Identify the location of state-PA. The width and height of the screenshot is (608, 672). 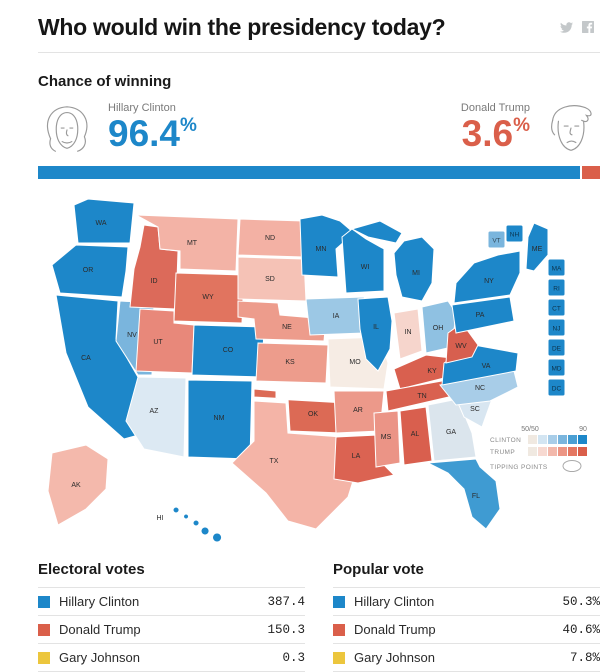
(483, 315).